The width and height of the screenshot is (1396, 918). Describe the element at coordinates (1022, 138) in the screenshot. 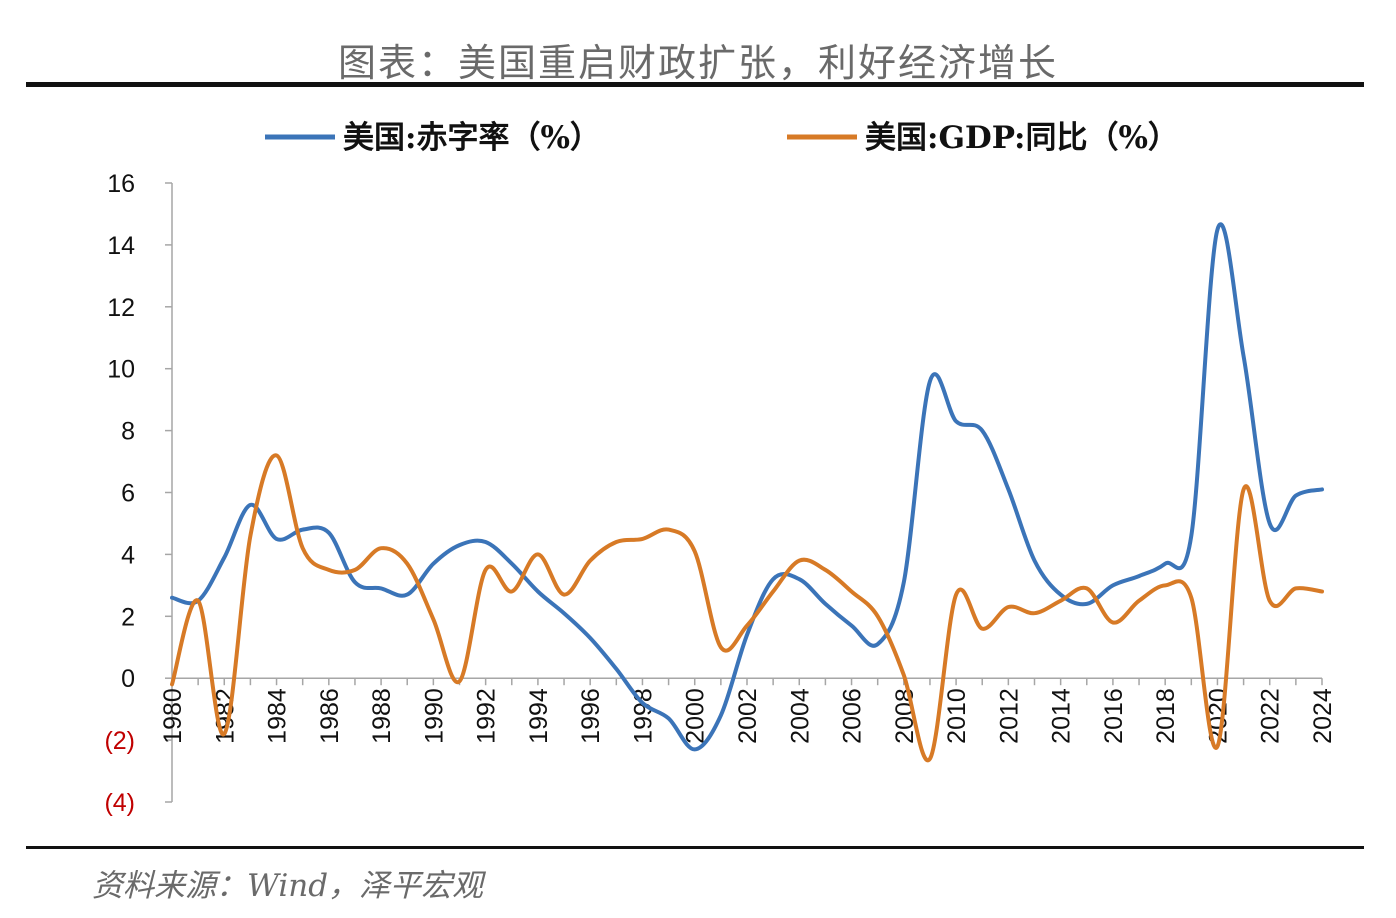

I see `legend-label-2: 美国:GDP:同比（%）` at that location.